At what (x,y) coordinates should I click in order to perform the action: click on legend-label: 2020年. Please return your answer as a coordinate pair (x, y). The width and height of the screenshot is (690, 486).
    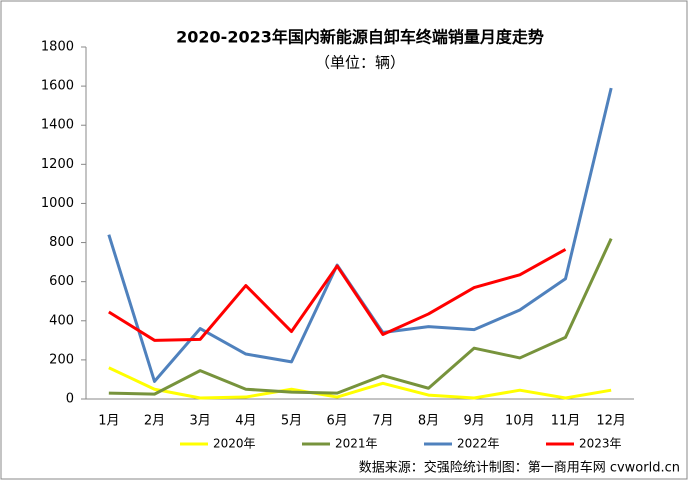
    Looking at the image, I should click on (234, 444).